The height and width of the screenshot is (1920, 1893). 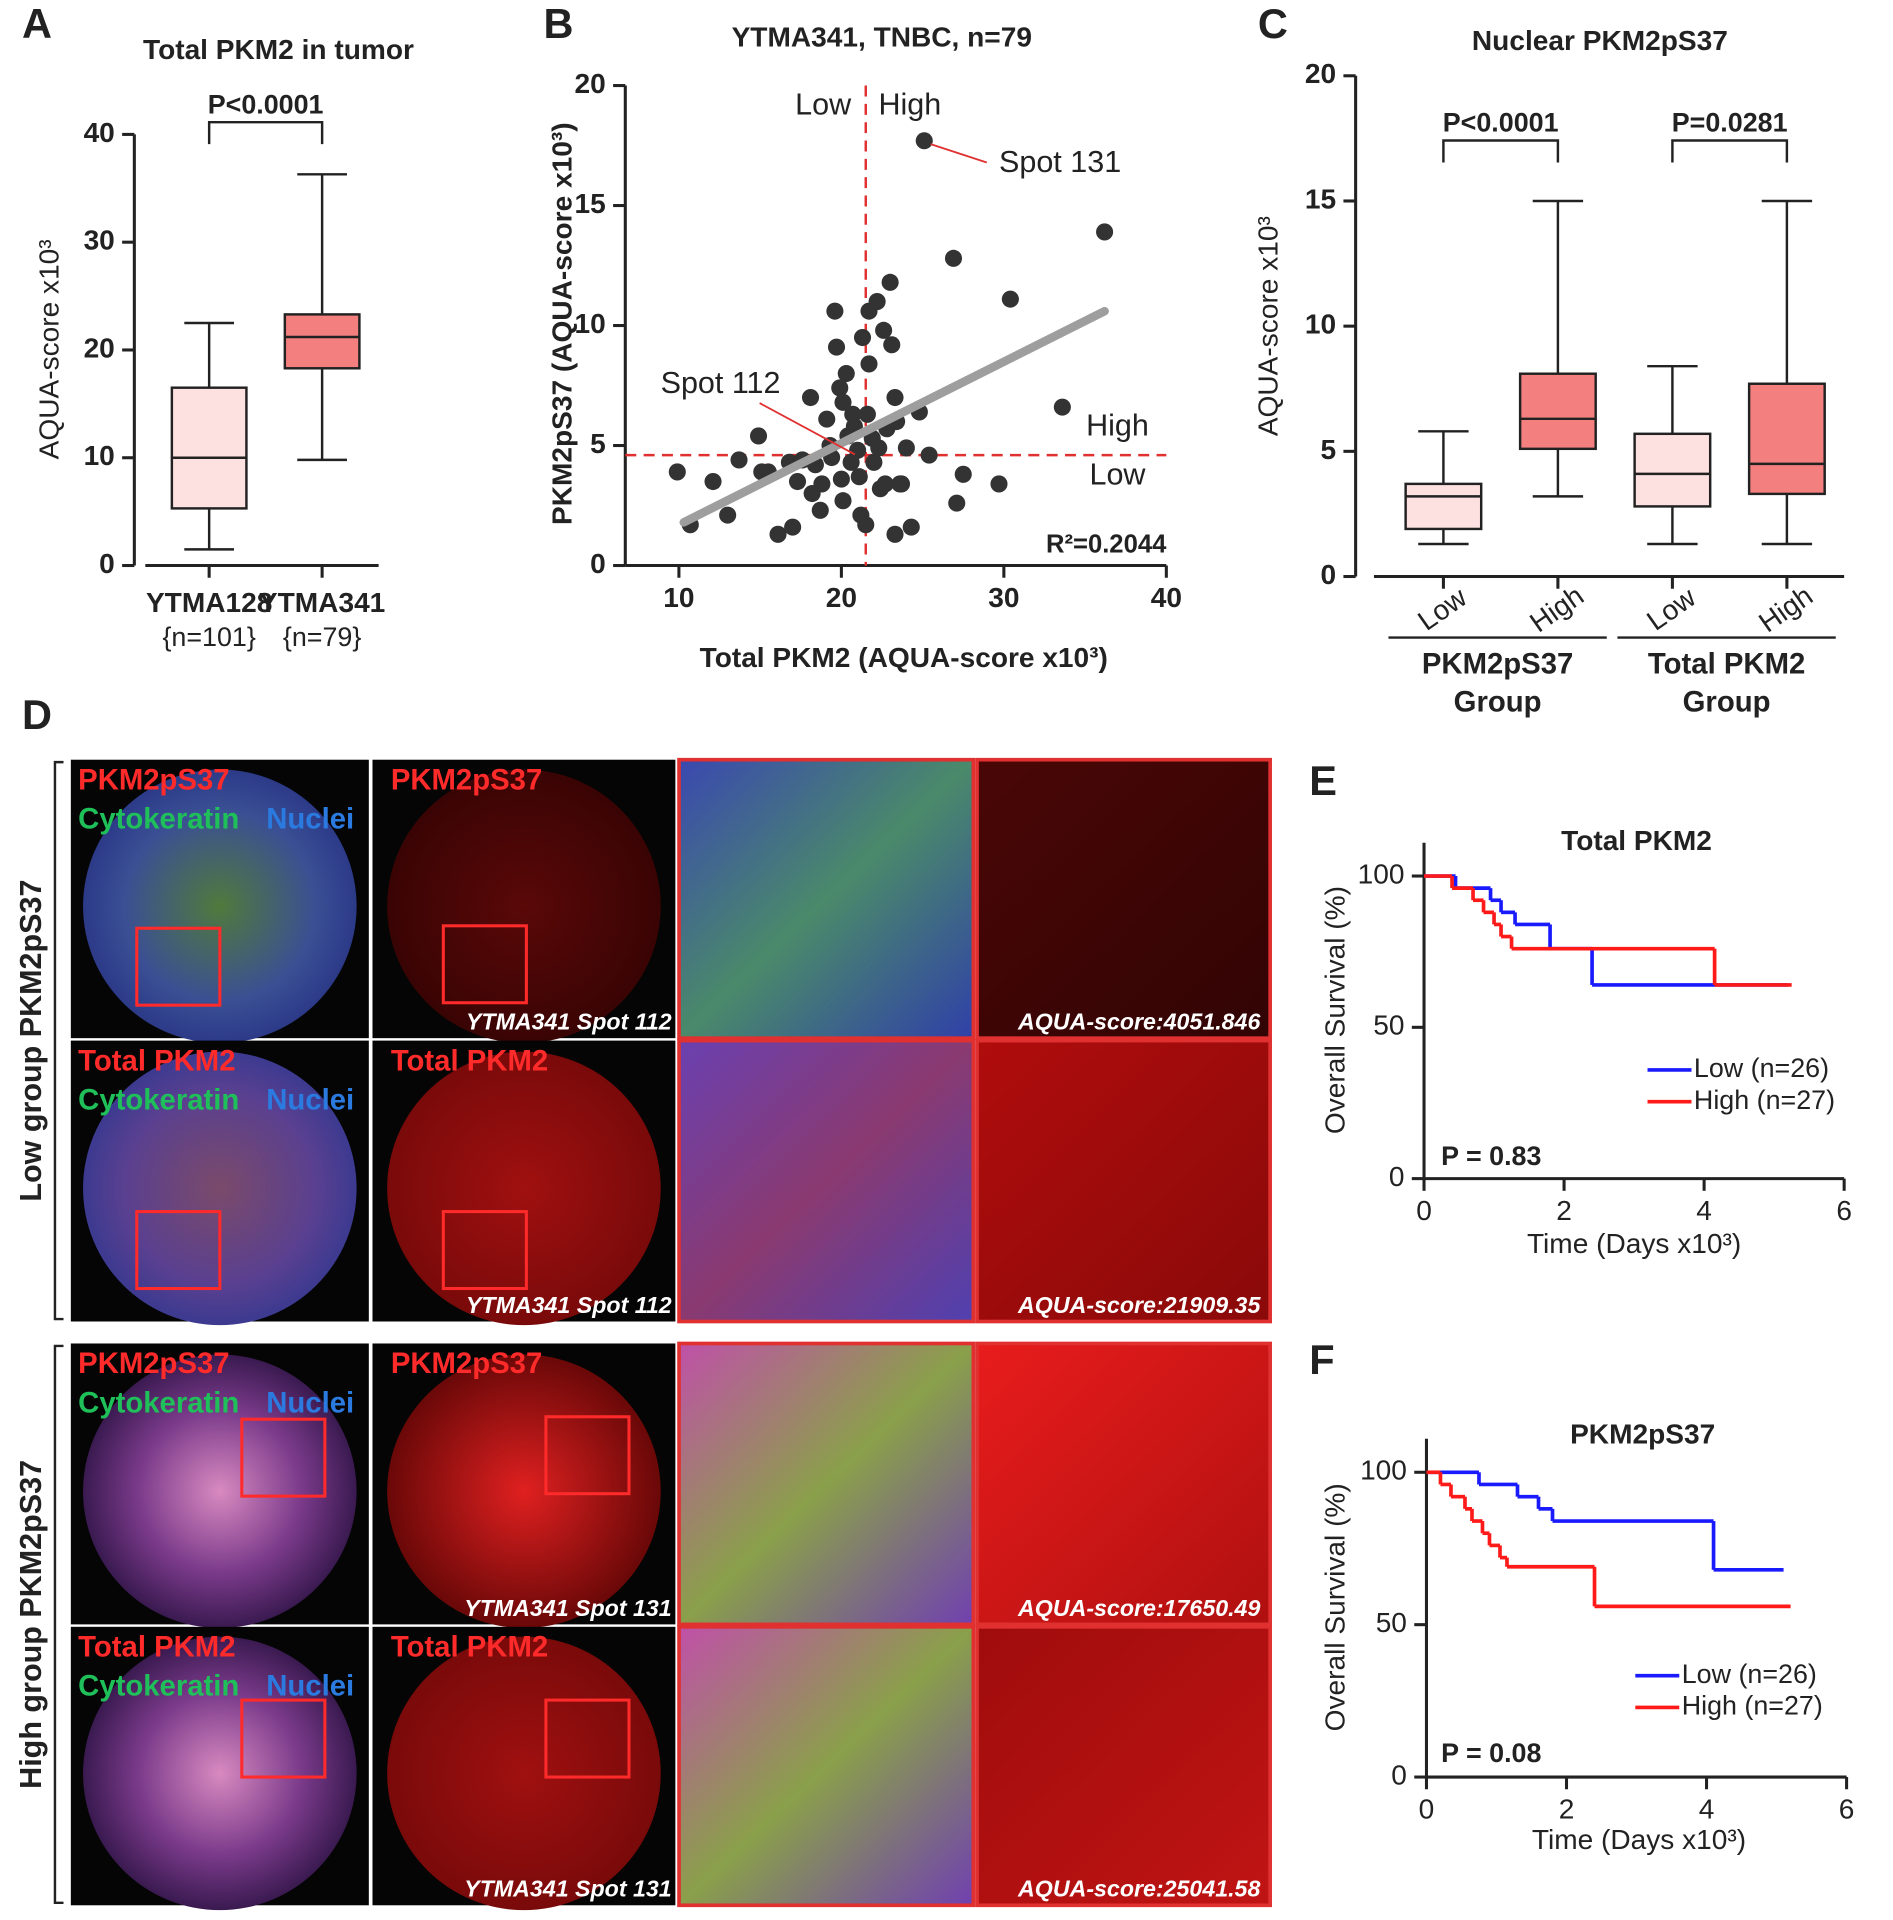 What do you see at coordinates (1060, 162) in the screenshot?
I see `annotation: Spot 131` at bounding box center [1060, 162].